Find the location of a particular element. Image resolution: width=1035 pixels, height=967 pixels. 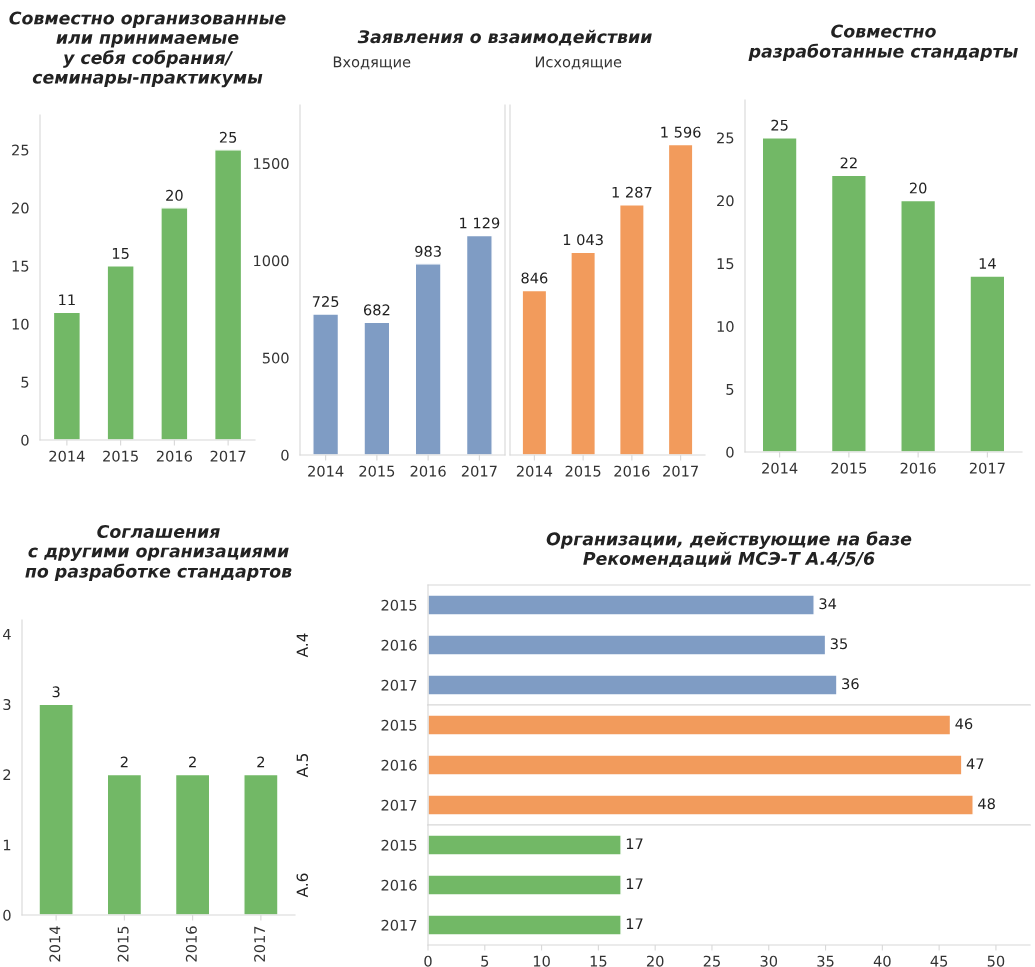

x-tick-label: 5 is located at coordinates (485, 961).